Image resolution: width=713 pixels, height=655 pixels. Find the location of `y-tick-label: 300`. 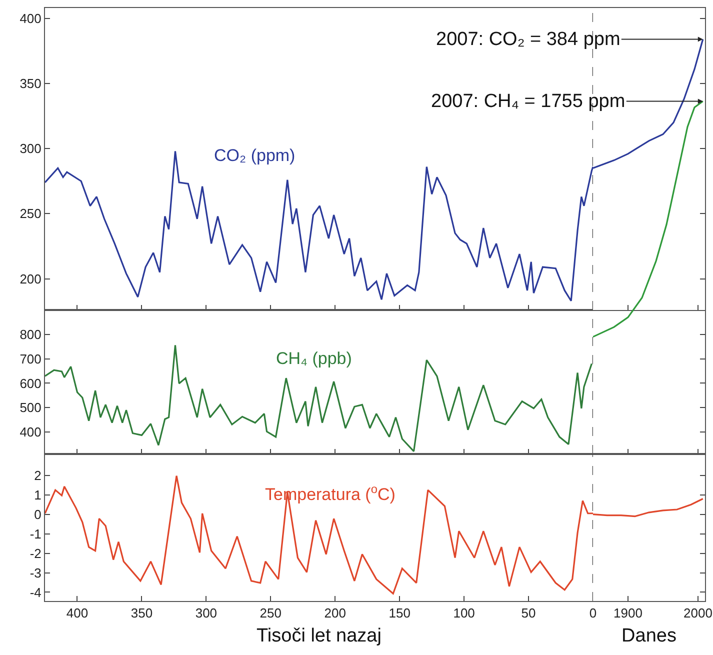

y-tick-label: 300 is located at coordinates (31, 148).